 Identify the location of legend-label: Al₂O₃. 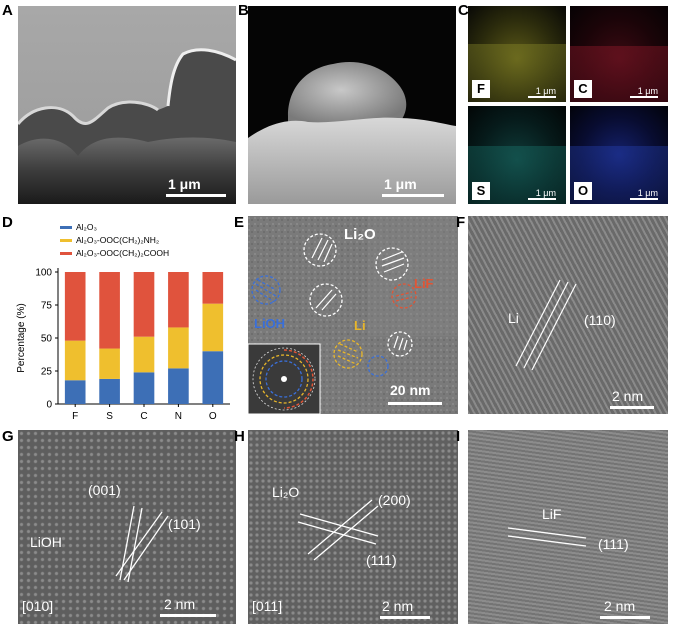
(86, 227).